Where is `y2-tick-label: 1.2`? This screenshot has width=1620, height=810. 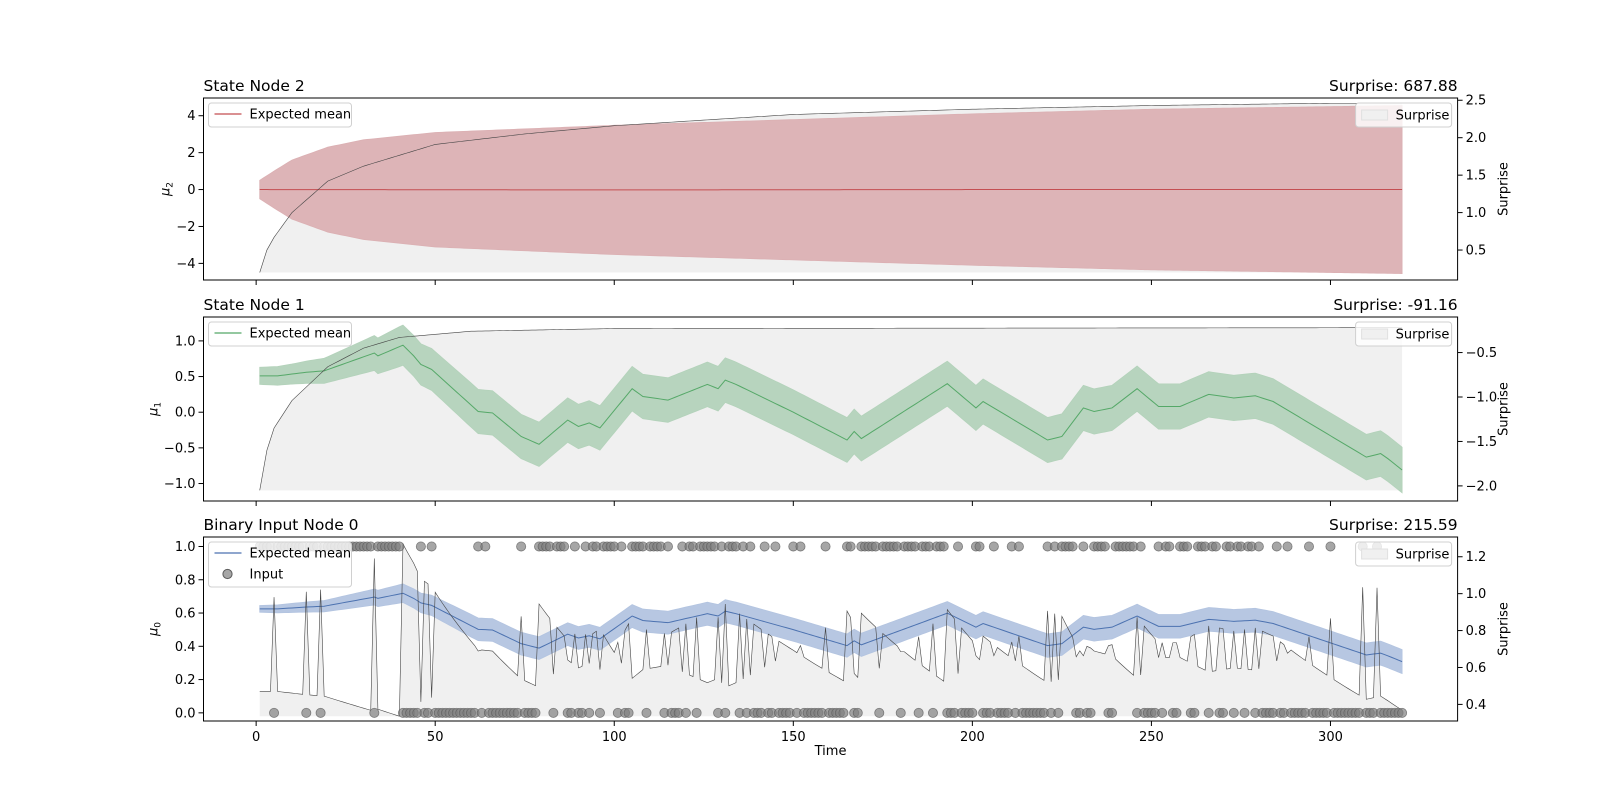
y2-tick-label: 1.2 is located at coordinates (1476, 557).